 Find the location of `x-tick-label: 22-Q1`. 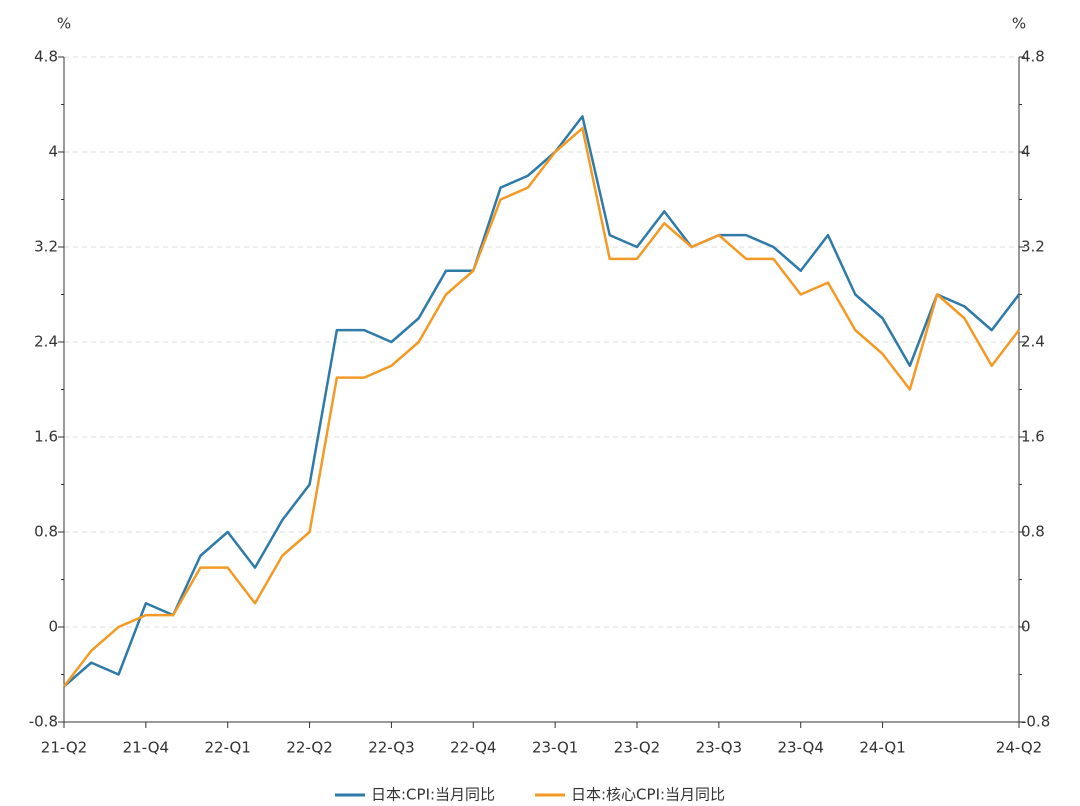

x-tick-label: 22-Q1 is located at coordinates (228, 748).